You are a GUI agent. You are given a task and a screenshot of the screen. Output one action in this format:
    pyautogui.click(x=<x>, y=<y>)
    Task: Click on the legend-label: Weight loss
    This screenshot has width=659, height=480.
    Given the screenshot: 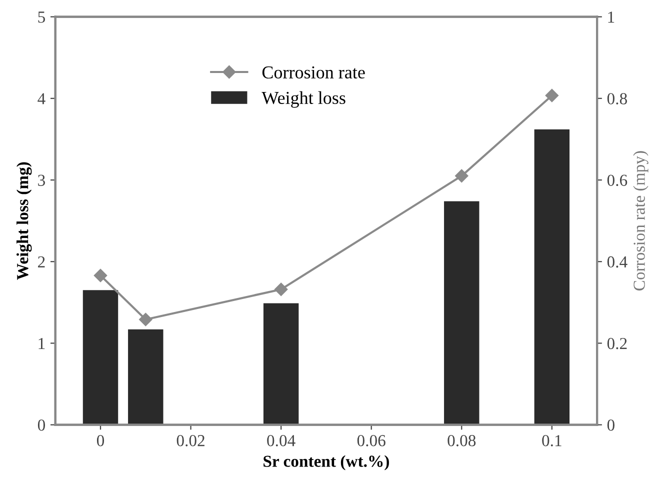 What is the action you would take?
    pyautogui.click(x=304, y=99)
    